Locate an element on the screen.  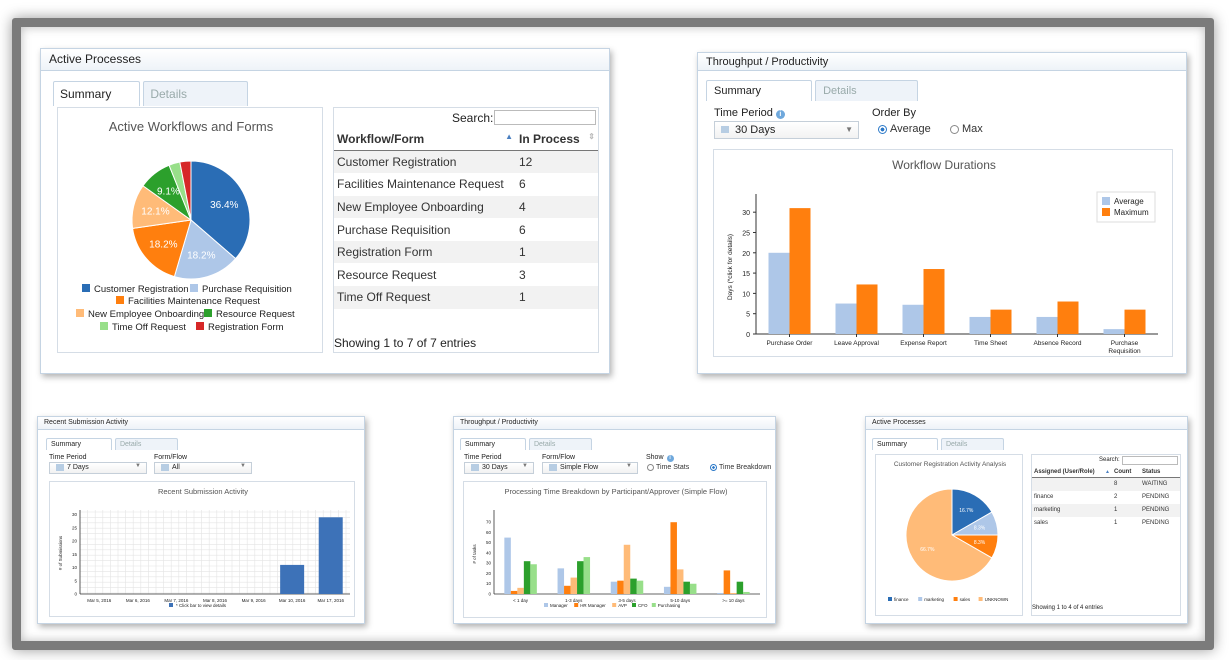
table-row: Purchase Requisition 6 is located at coordinates (466, 229).